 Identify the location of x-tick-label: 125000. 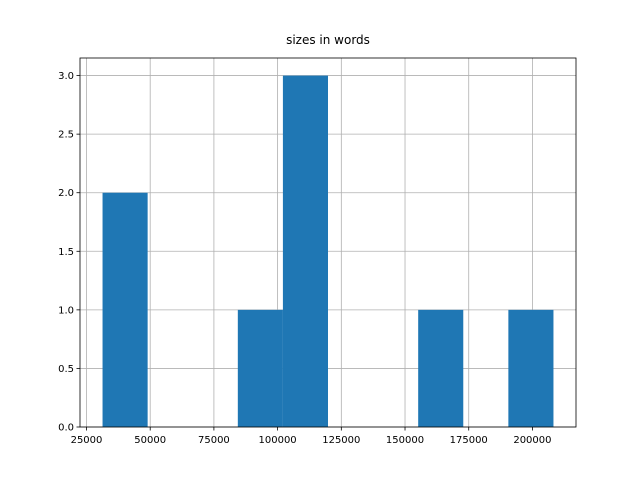
(341, 440).